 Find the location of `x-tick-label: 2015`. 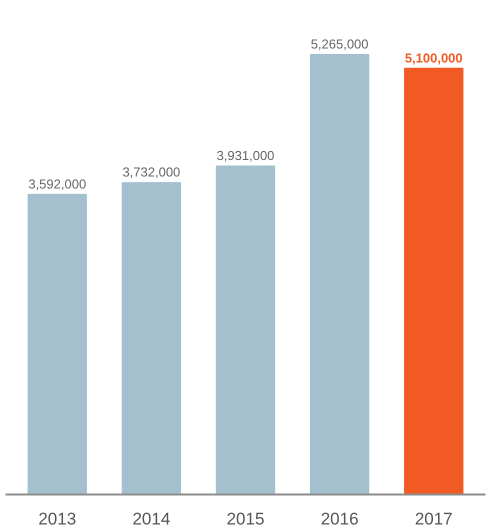

x-tick-label: 2015 is located at coordinates (245, 518).